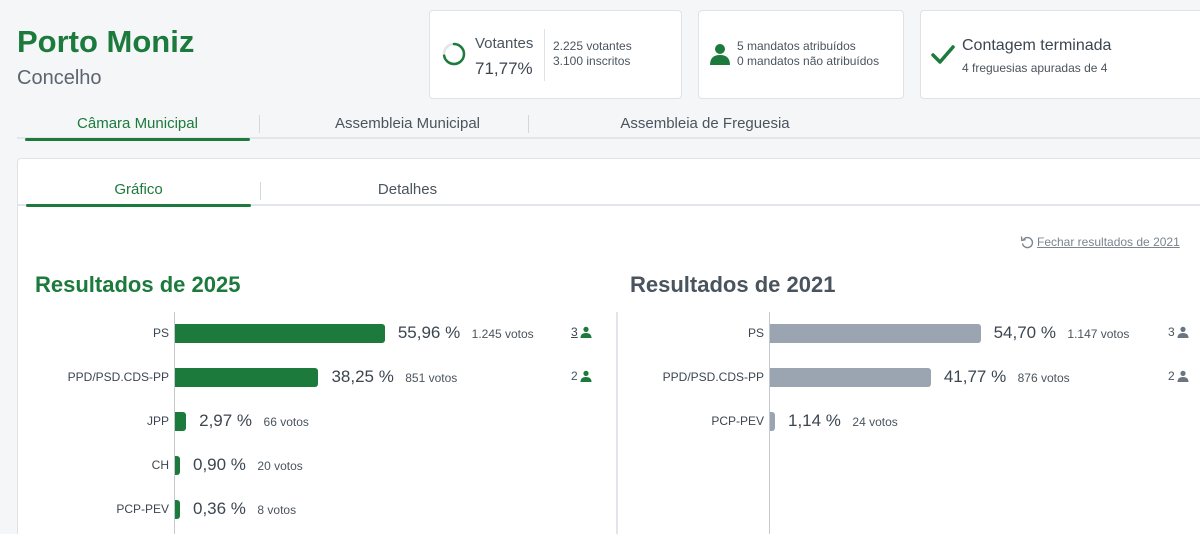  Describe the element at coordinates (138, 189) in the screenshot. I see `subtab-grafico: Gráfico` at that location.